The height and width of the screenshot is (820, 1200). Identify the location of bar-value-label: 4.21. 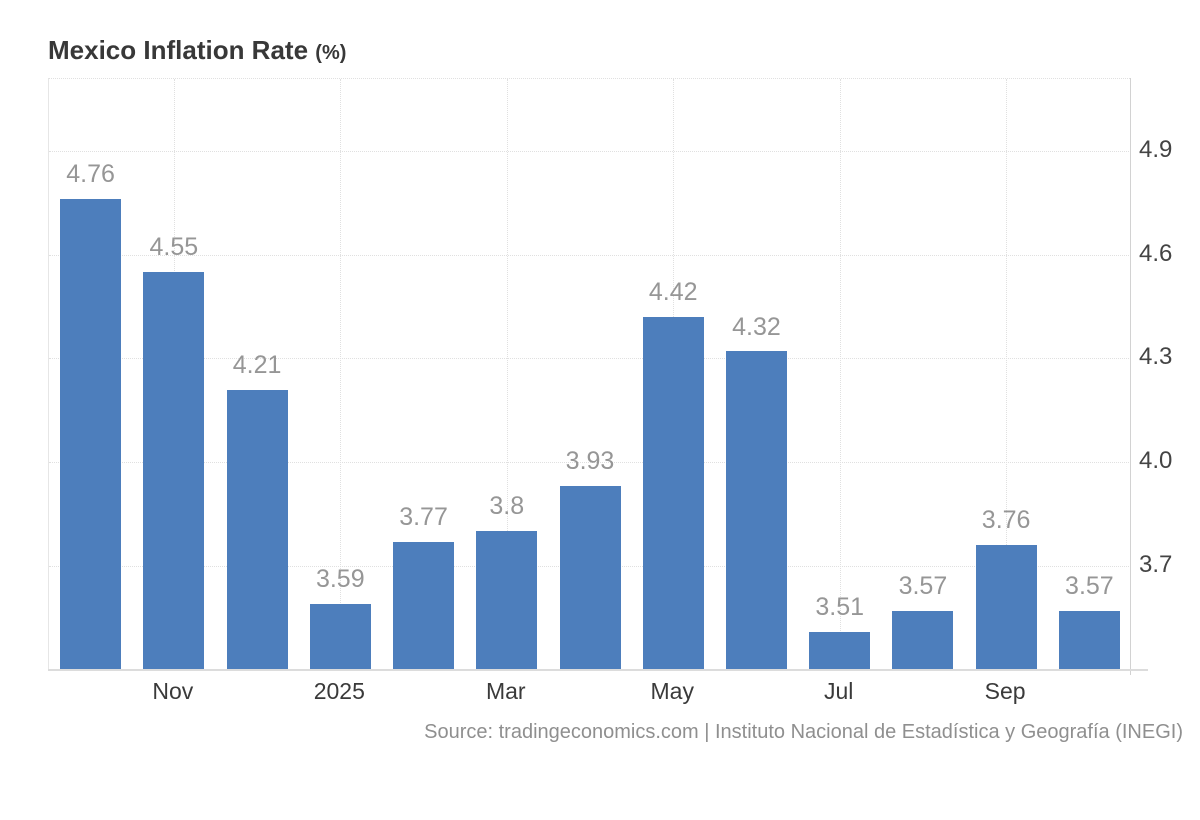
(257, 364).